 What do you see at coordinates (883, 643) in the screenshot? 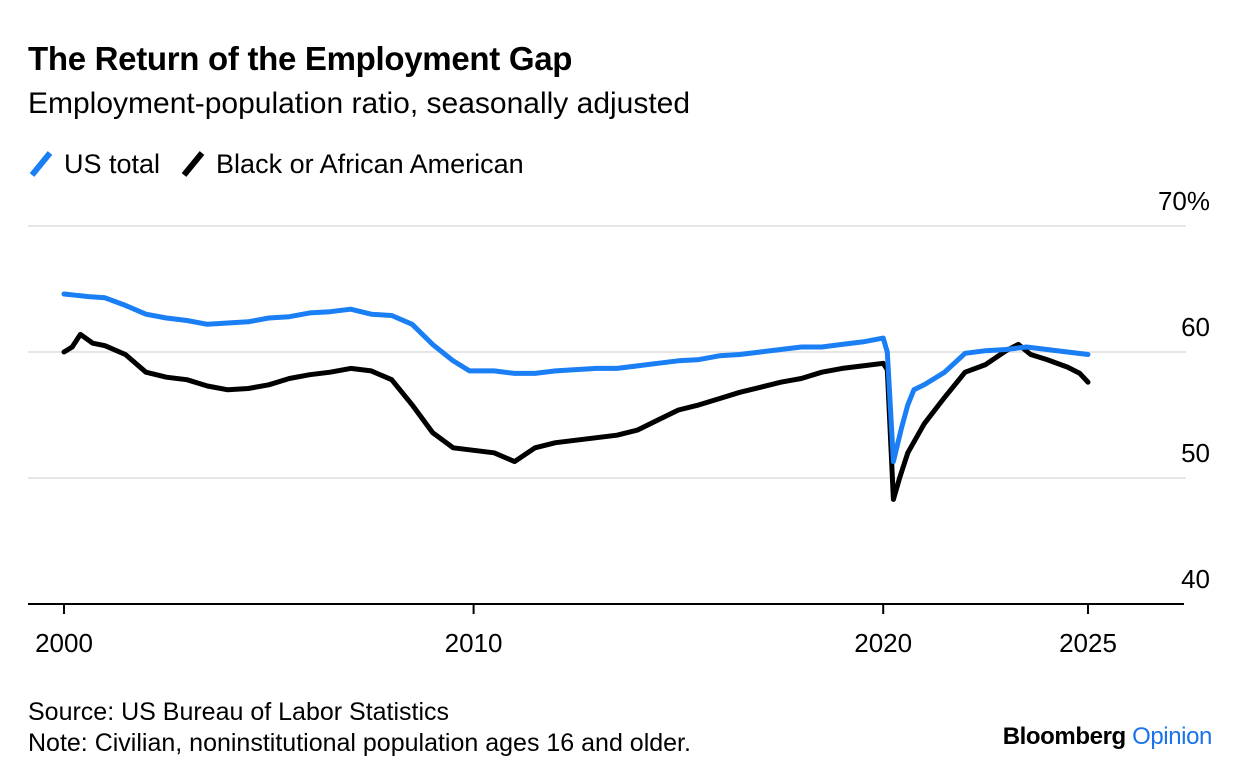
I see `x-tick-label-2020: 2020` at bounding box center [883, 643].